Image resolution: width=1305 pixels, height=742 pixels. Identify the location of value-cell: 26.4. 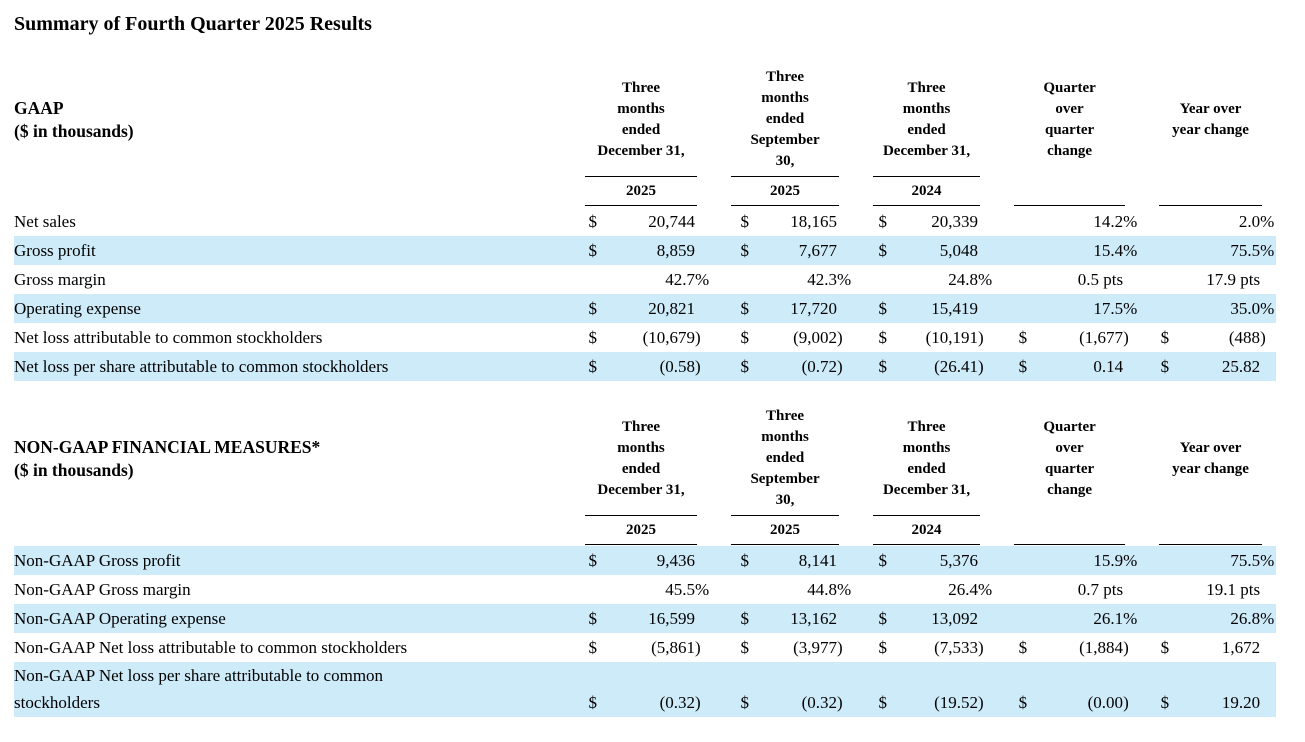
(963, 589).